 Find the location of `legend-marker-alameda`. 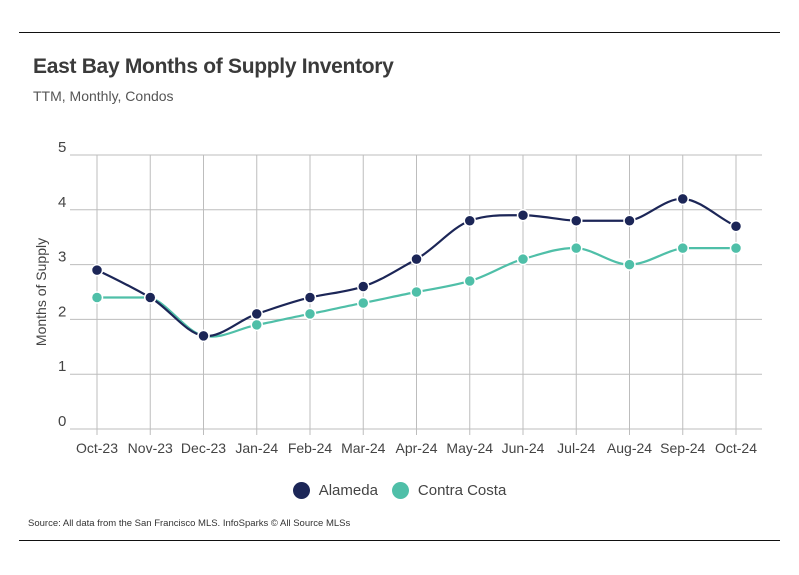

legend-marker-alameda is located at coordinates (301, 490).